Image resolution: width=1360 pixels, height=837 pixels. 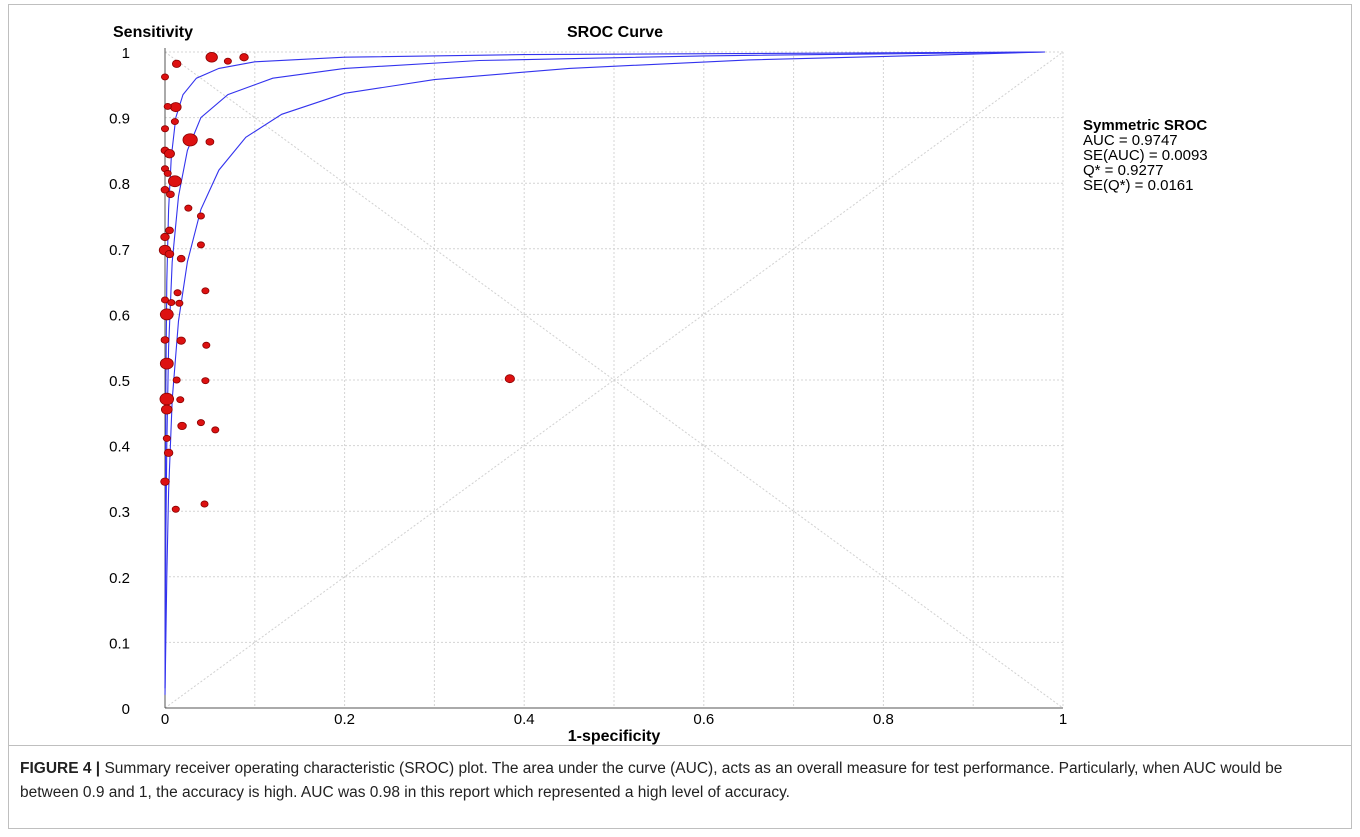 I want to click on chart-title: SROC Curve, so click(x=615, y=32).